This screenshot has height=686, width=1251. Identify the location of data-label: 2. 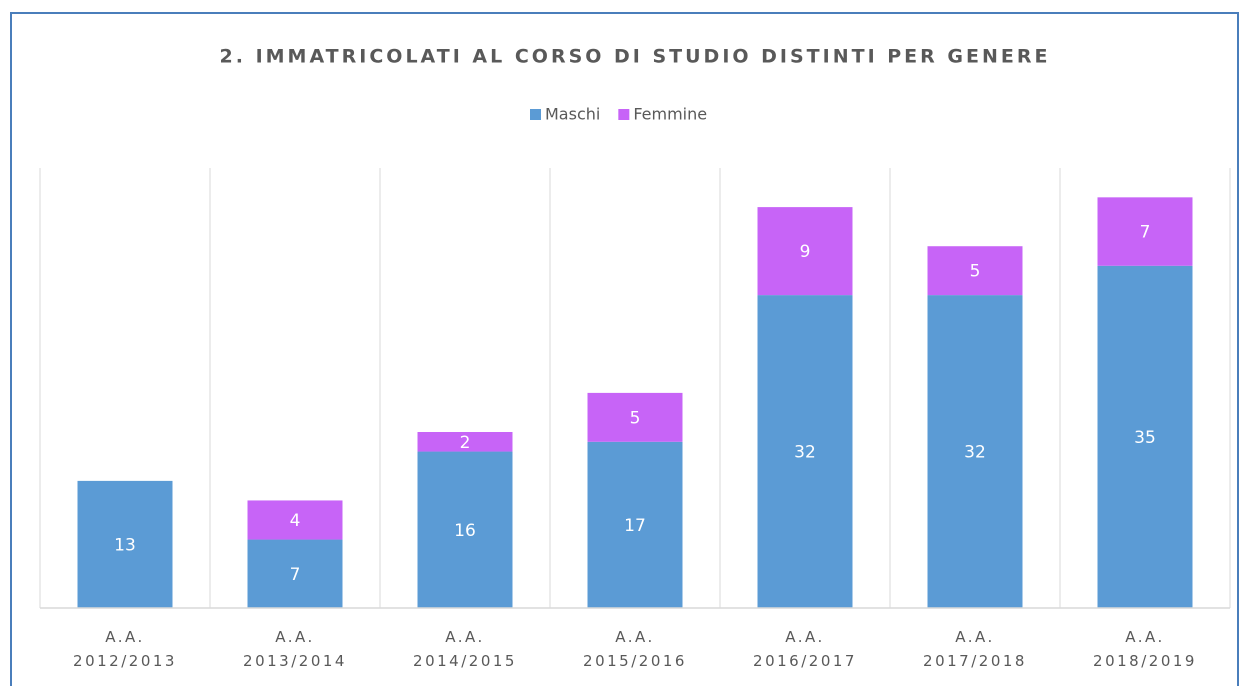
(465, 443).